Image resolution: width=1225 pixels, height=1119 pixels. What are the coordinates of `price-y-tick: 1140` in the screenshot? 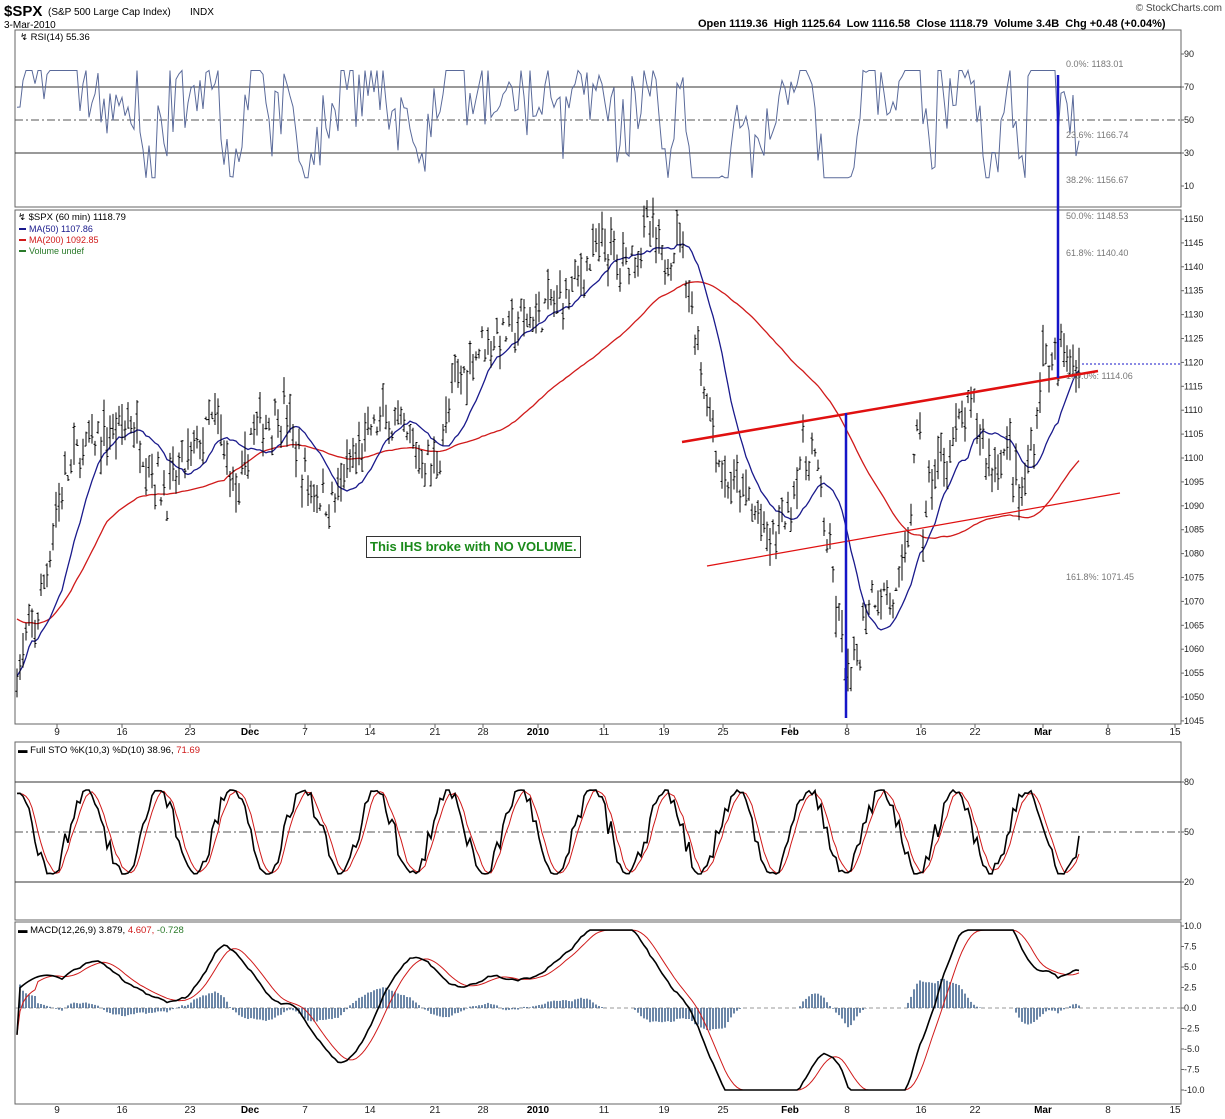 It's located at (1193, 267).